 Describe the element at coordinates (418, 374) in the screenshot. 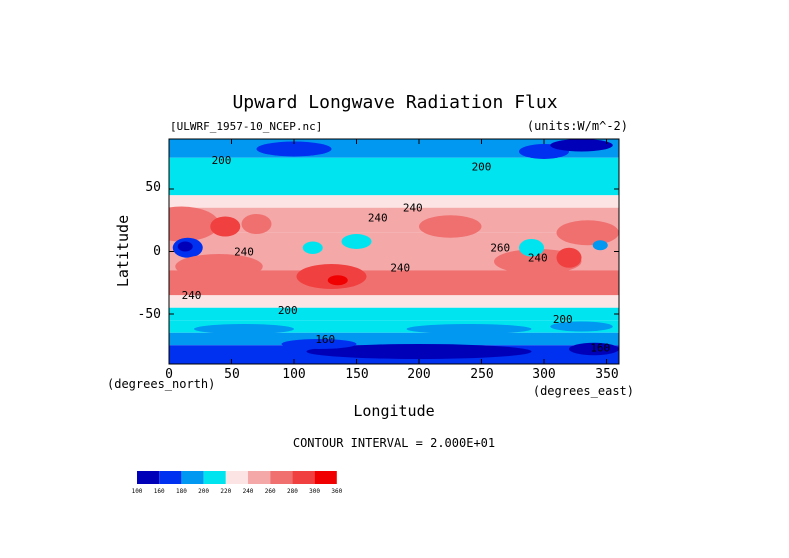

I see `x-tick-label: 200` at that location.